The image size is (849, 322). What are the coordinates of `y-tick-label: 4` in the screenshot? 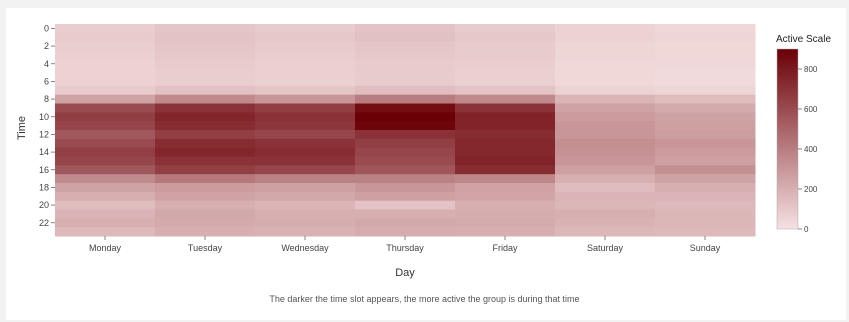 It's located at (46, 64).